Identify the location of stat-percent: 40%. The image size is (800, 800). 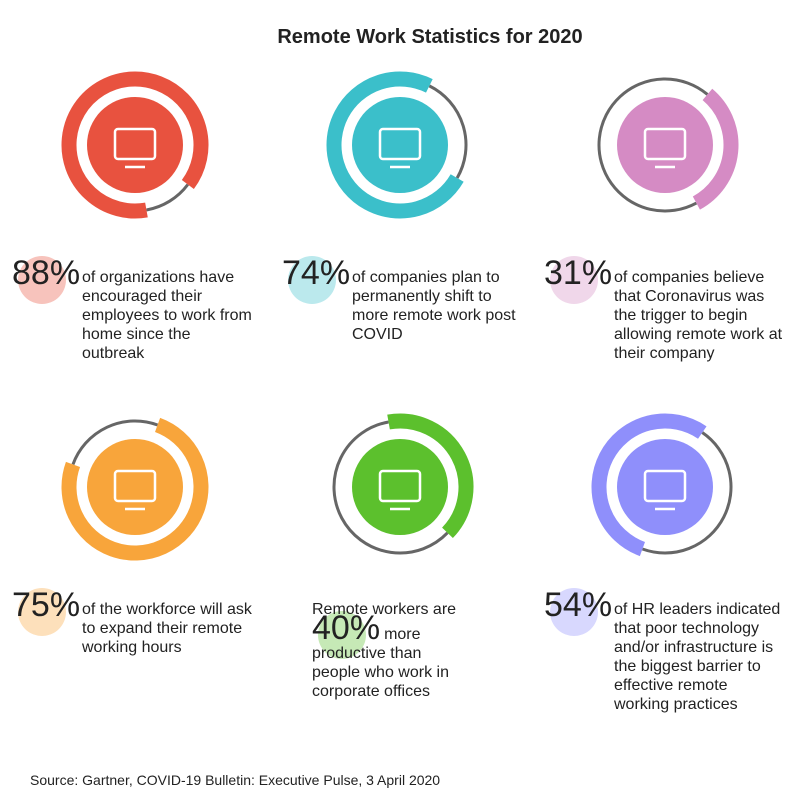
(346, 635).